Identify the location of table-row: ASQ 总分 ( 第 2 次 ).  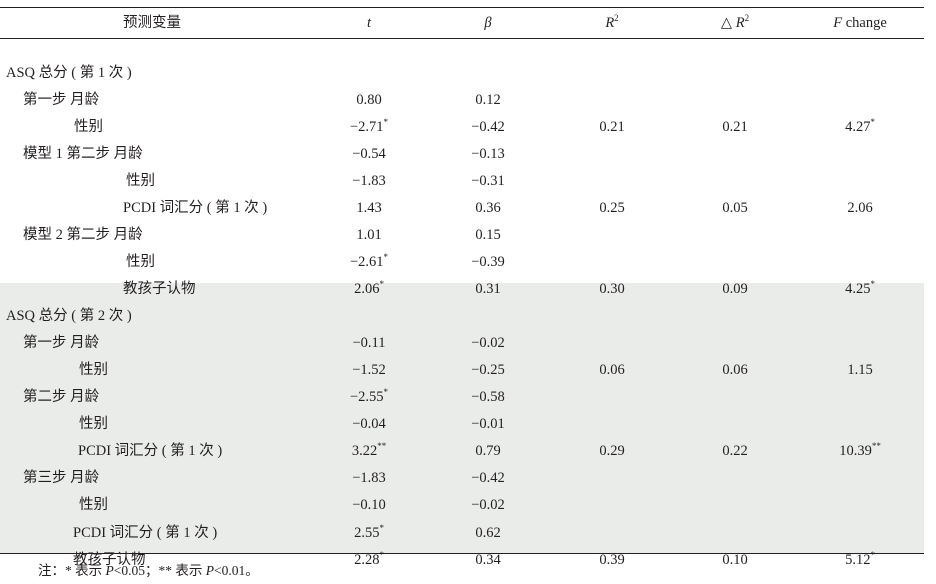
(462, 316).